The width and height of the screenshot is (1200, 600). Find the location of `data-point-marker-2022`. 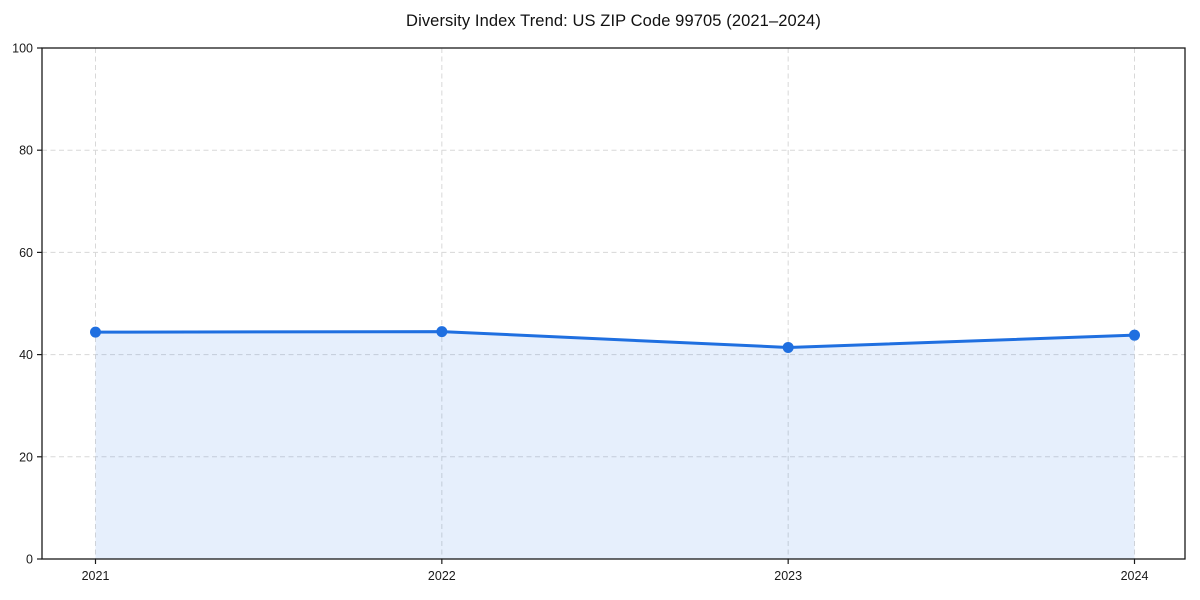

data-point-marker-2022 is located at coordinates (442, 332).